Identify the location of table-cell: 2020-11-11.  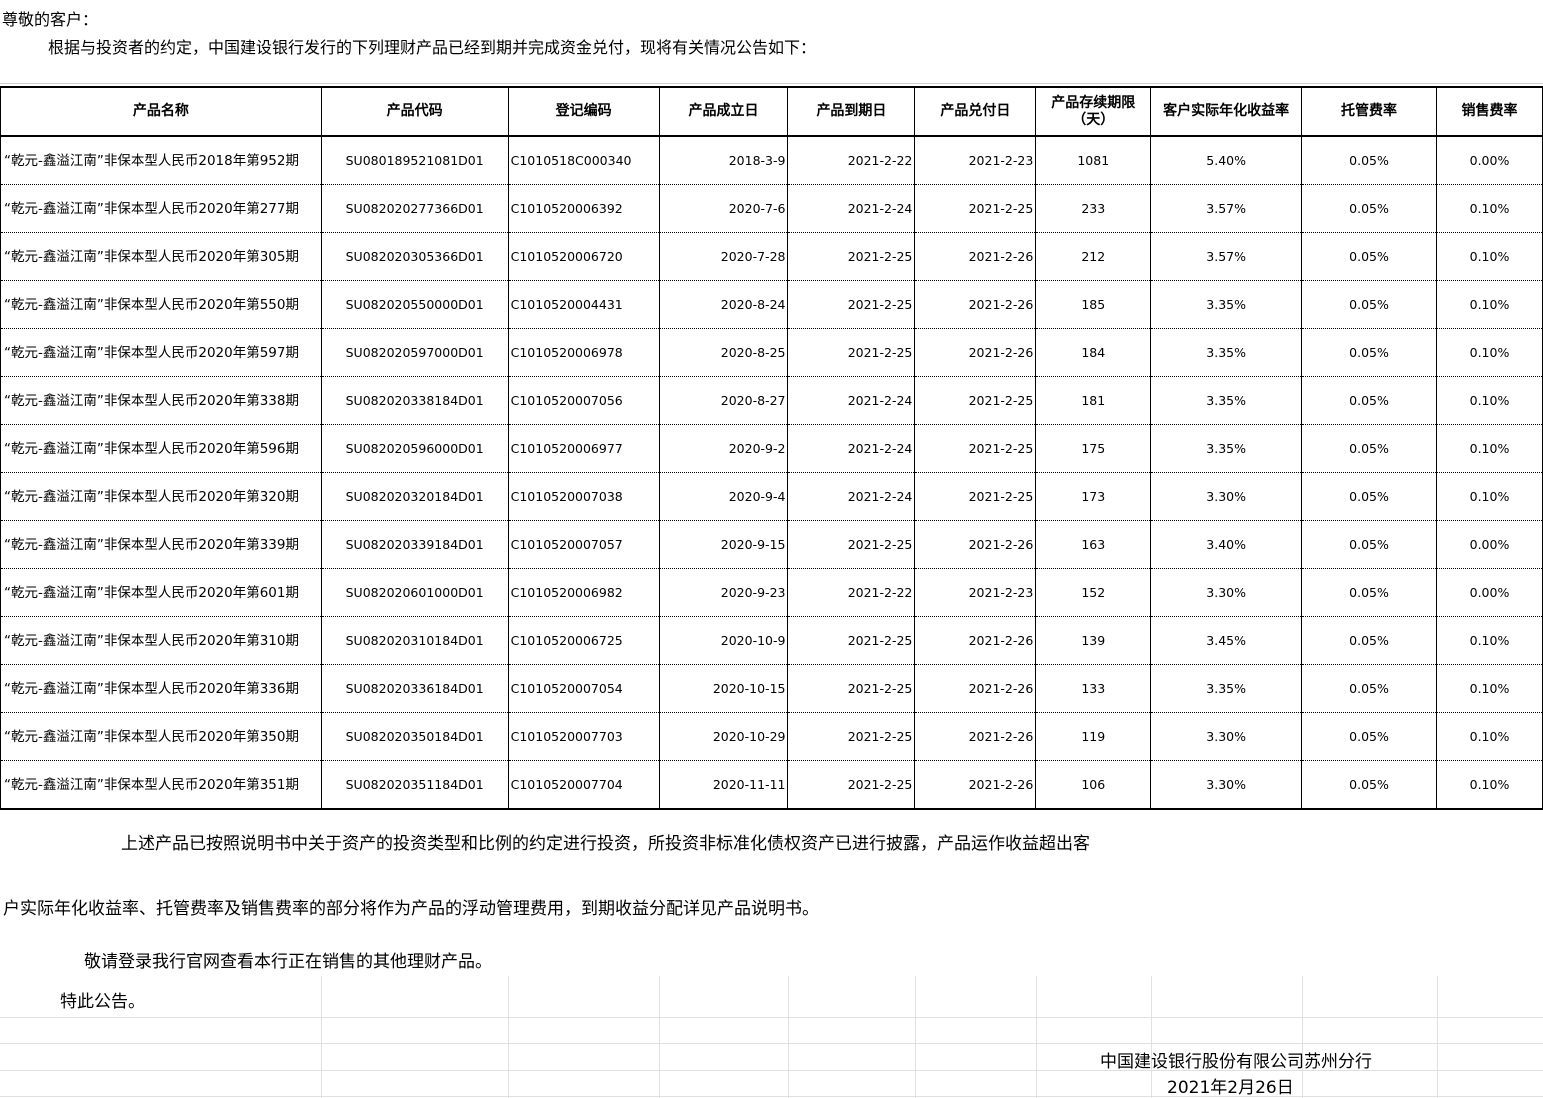
(723, 785).